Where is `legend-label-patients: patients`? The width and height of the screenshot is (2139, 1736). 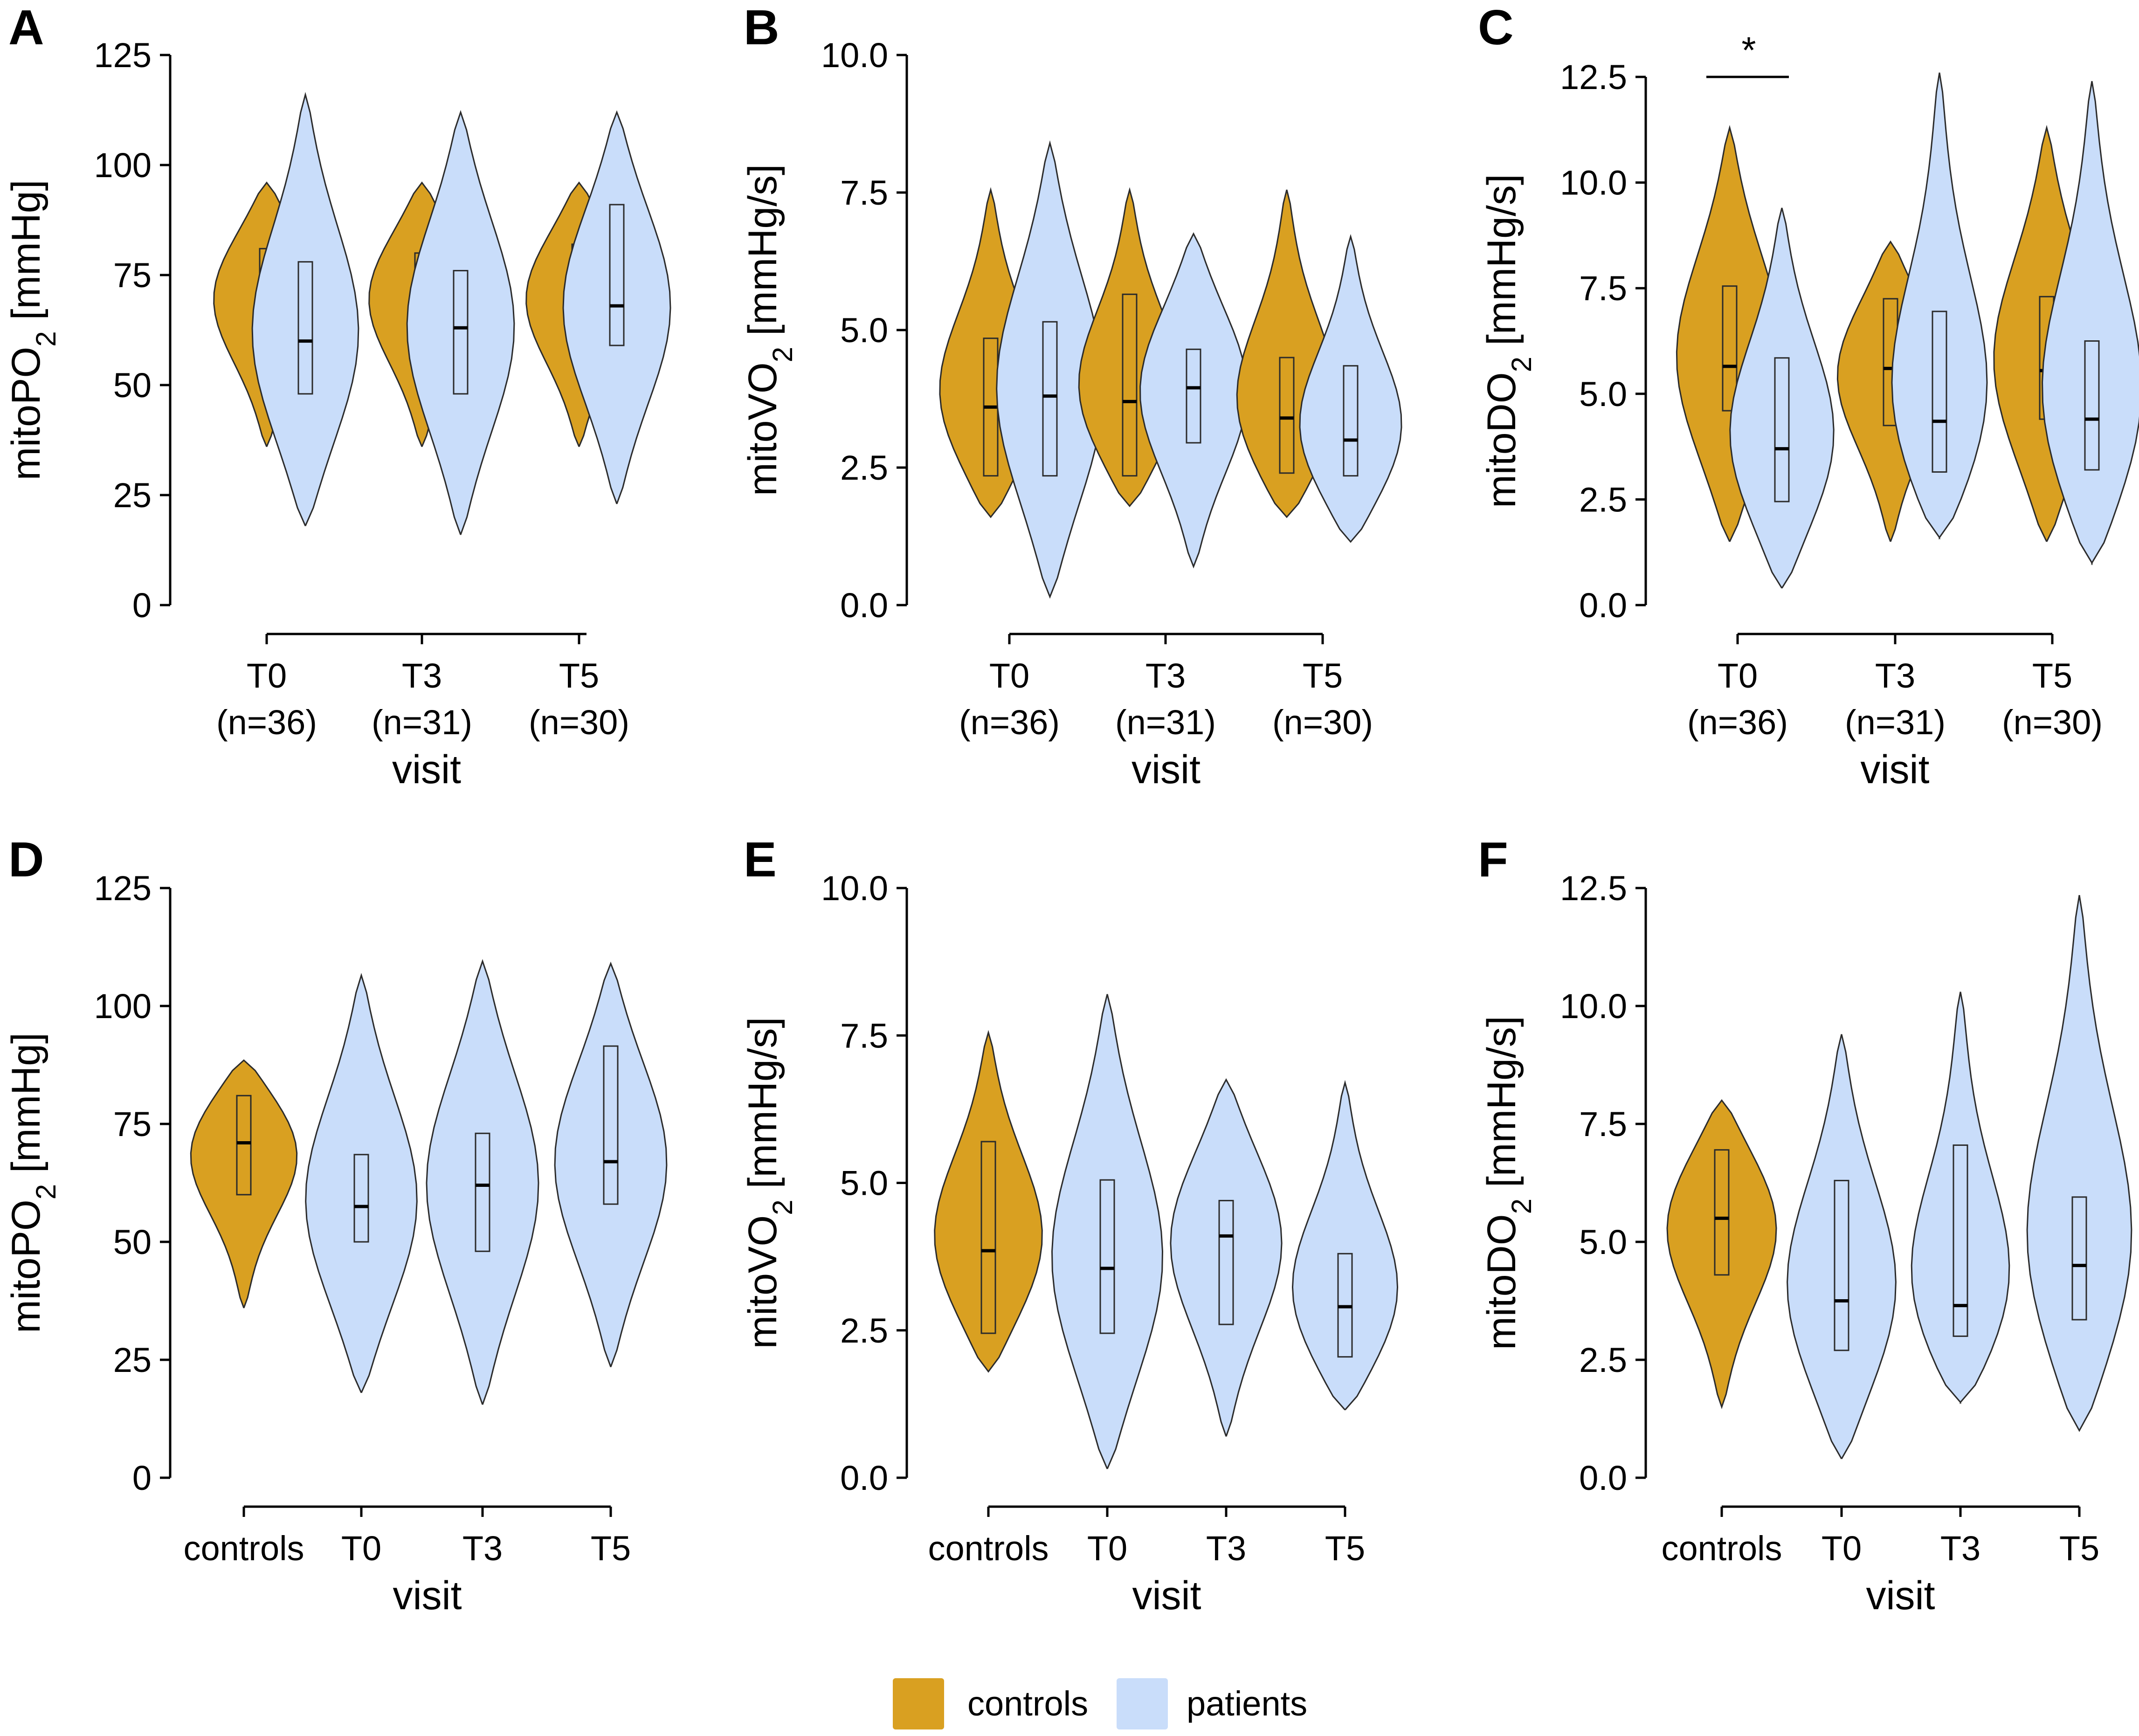
legend-label-patients: patients is located at coordinates (1247, 1703).